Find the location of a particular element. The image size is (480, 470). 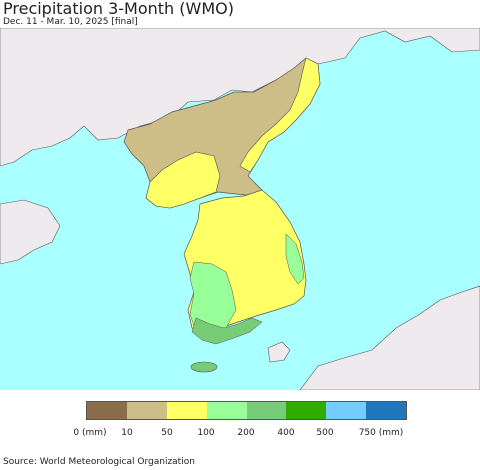

legend-label-0: 0 (mm) is located at coordinates (90, 433).